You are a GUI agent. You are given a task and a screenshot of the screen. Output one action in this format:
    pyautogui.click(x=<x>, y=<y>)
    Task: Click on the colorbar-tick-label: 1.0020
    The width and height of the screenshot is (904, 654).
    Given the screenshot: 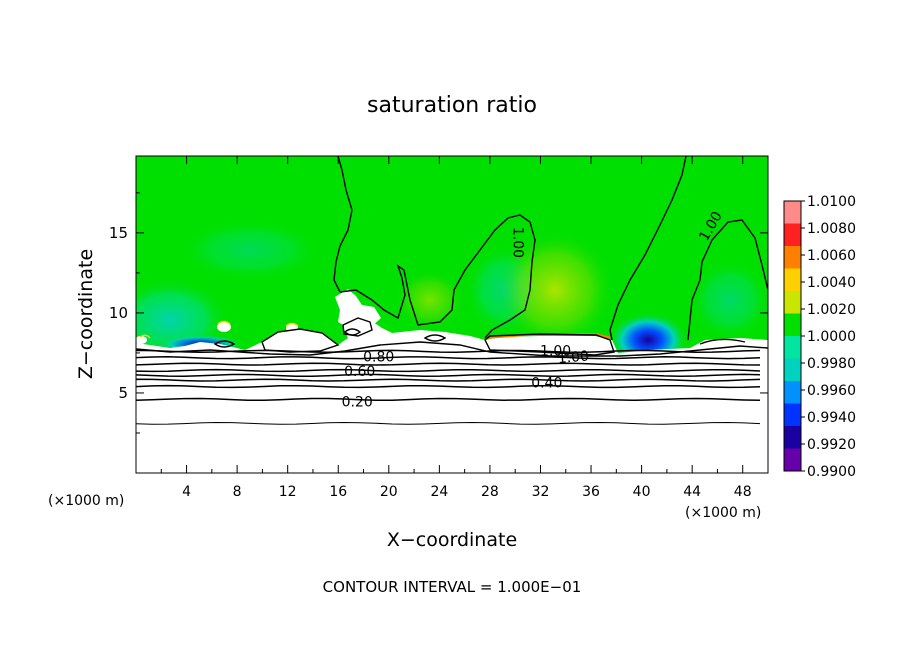 What is the action you would take?
    pyautogui.click(x=831, y=310)
    